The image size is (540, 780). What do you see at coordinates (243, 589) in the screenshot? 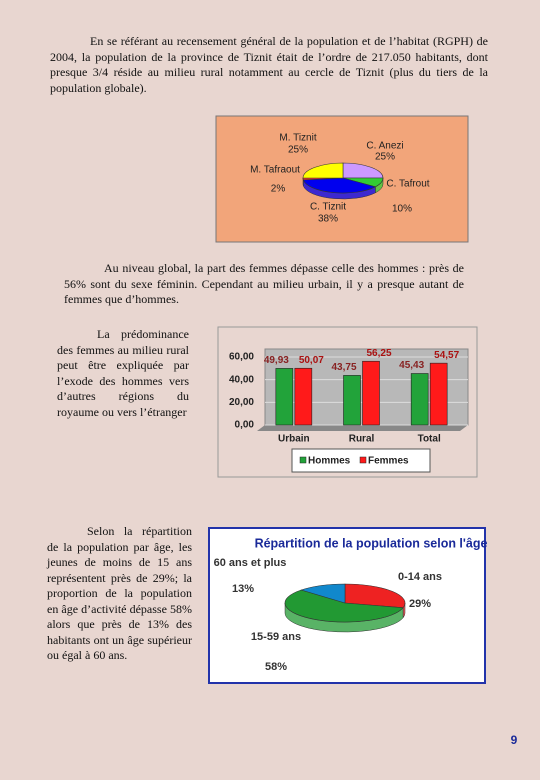
I see `value-label: 13%` at bounding box center [243, 589].